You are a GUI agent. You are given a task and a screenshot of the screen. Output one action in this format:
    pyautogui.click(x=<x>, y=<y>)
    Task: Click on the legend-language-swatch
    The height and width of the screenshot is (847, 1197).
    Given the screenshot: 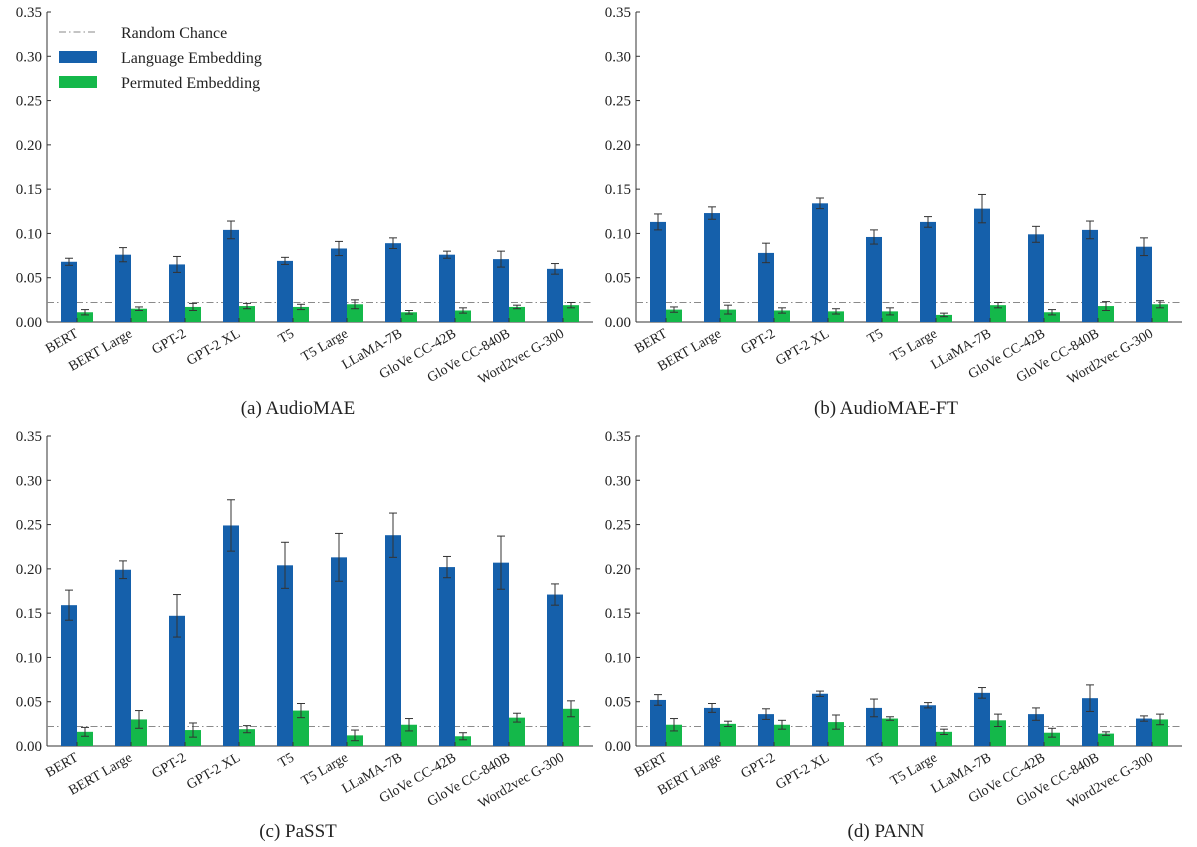 What is the action you would take?
    pyautogui.click(x=78, y=57)
    